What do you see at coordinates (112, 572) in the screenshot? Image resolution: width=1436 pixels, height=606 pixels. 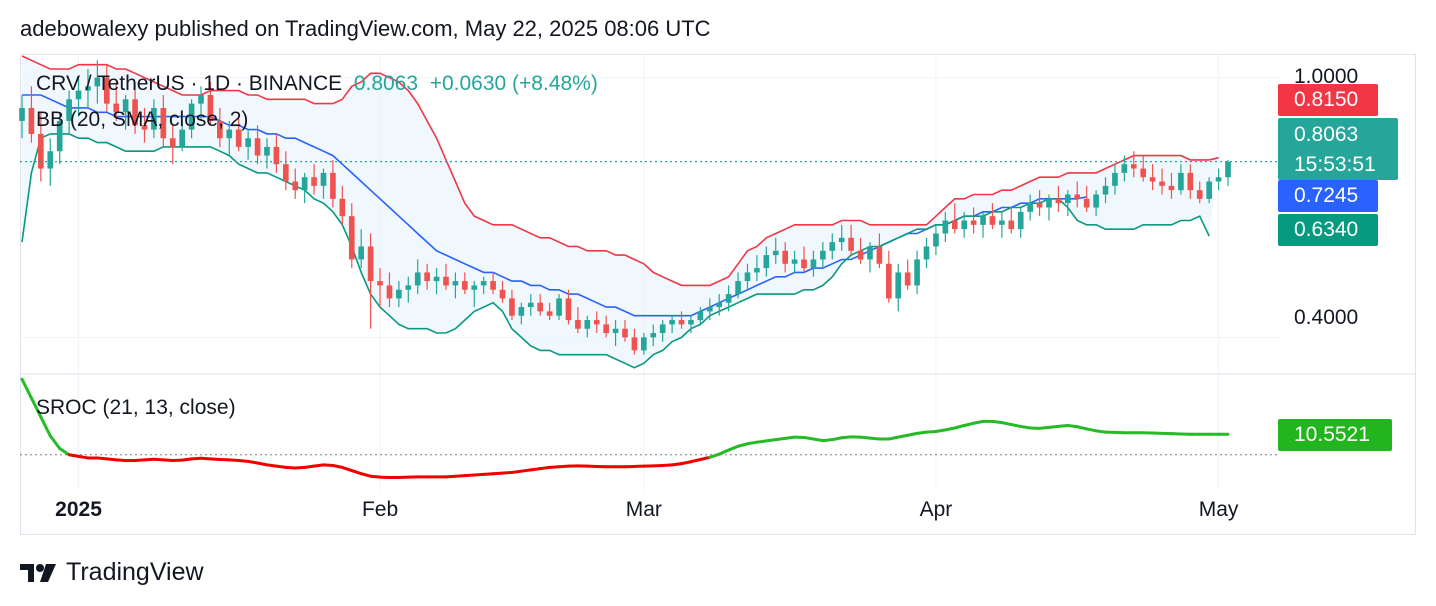 I see `tradingview-footer: TradingView` at bounding box center [112, 572].